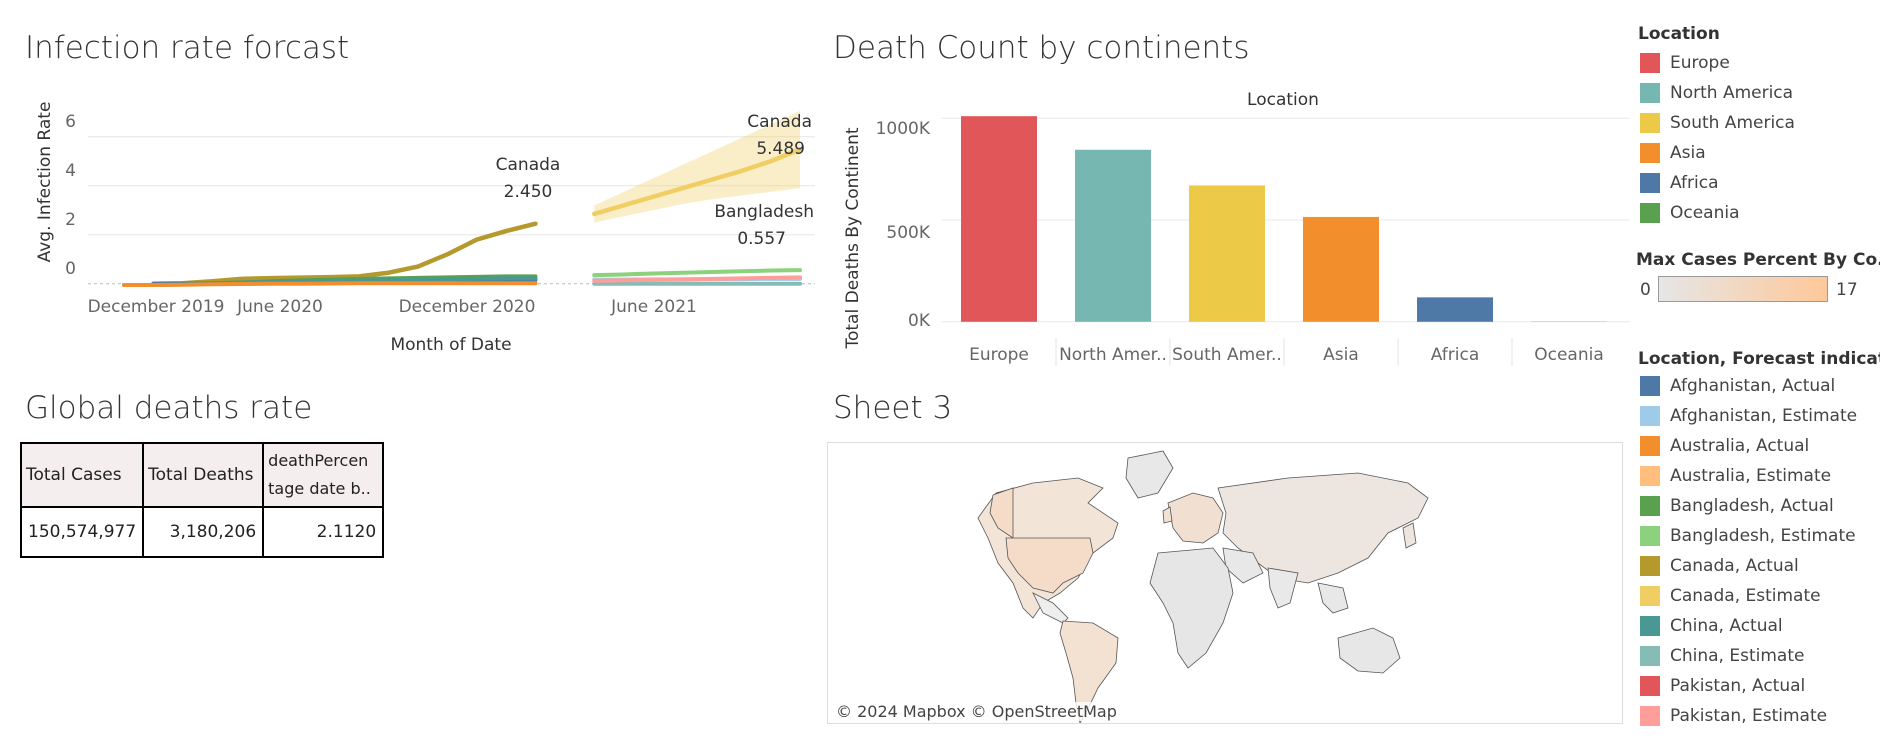  Describe the element at coordinates (780, 149) in the screenshot. I see `annotation-value: 5.489` at that location.